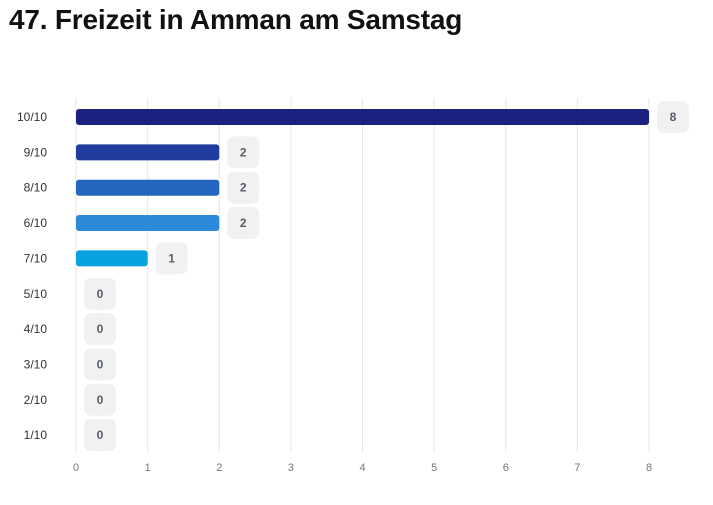  What do you see at coordinates (148, 468) in the screenshot?
I see `x-tick-label: 1` at bounding box center [148, 468].